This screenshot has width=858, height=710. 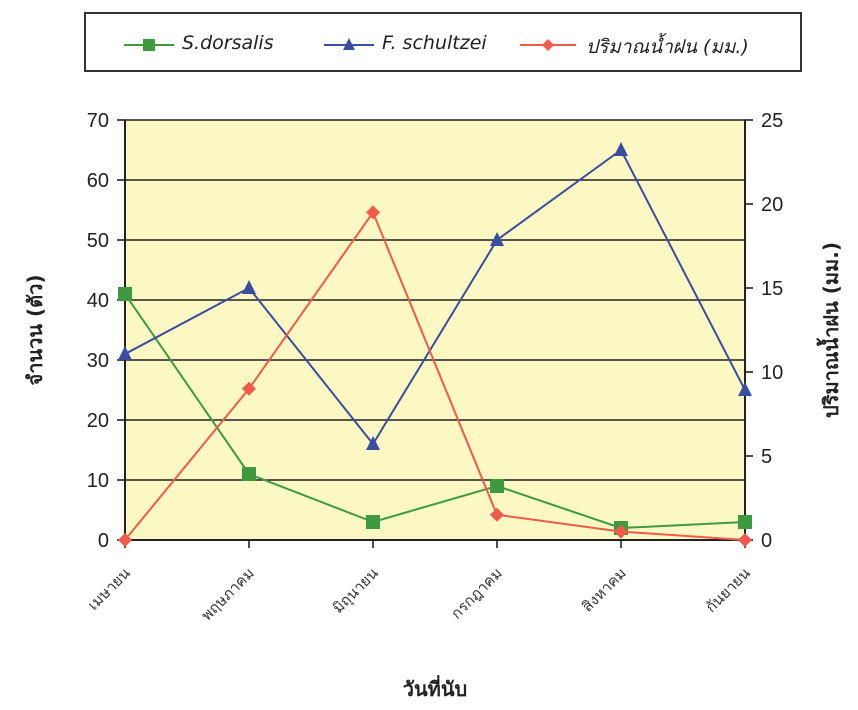 What do you see at coordinates (435, 687) in the screenshot?
I see `x-axis-label: วันที่นับ` at bounding box center [435, 687].